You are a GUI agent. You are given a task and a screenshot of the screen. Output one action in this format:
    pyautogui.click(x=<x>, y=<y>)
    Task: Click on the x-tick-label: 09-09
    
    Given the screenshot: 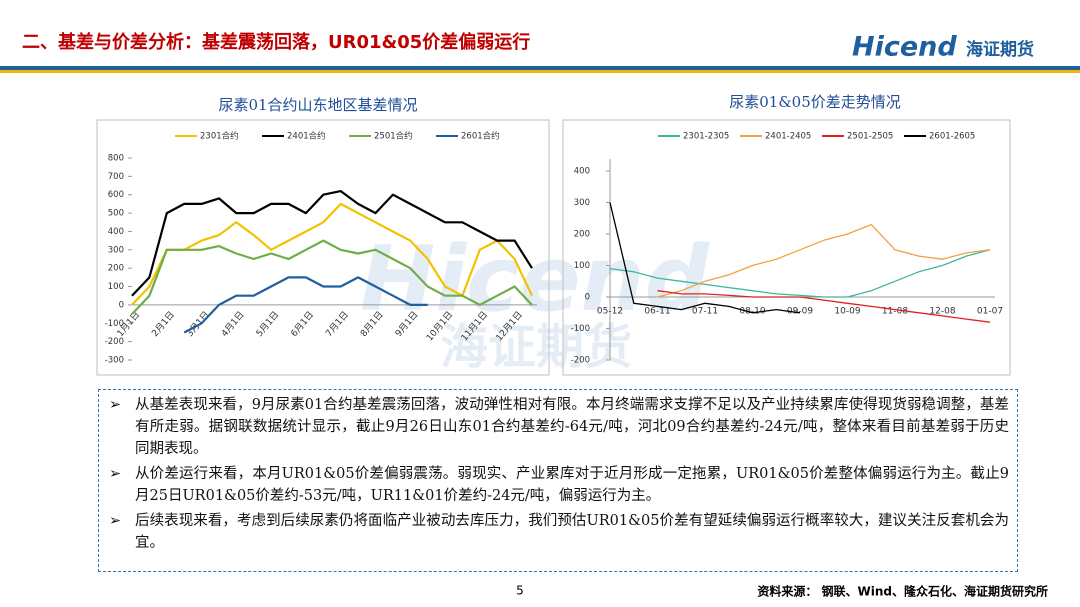 What is the action you would take?
    pyautogui.click(x=800, y=312)
    